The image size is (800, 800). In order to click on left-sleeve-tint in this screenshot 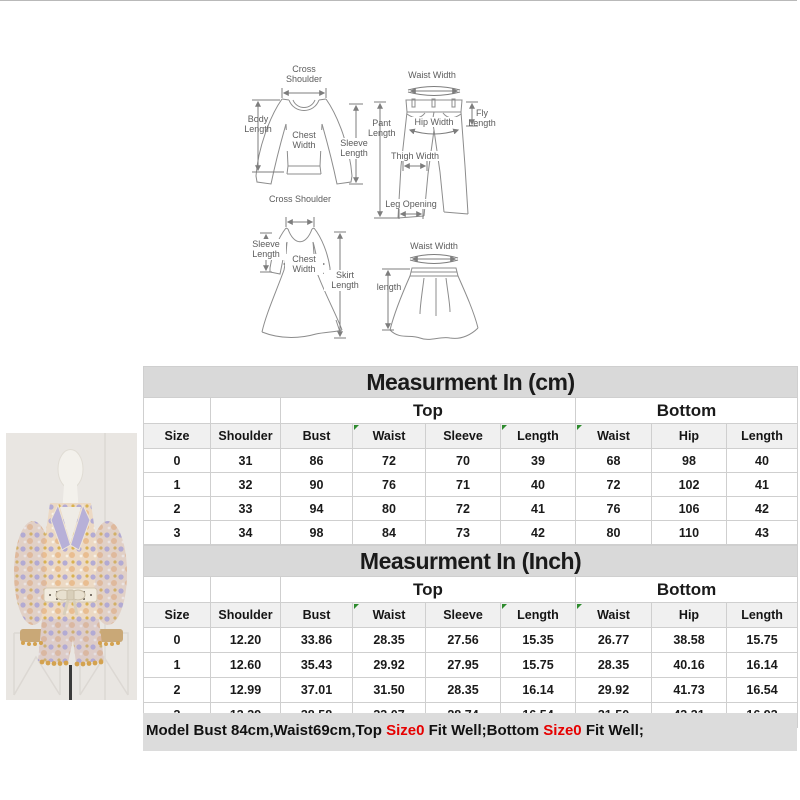, I will do `click(33, 573)`.